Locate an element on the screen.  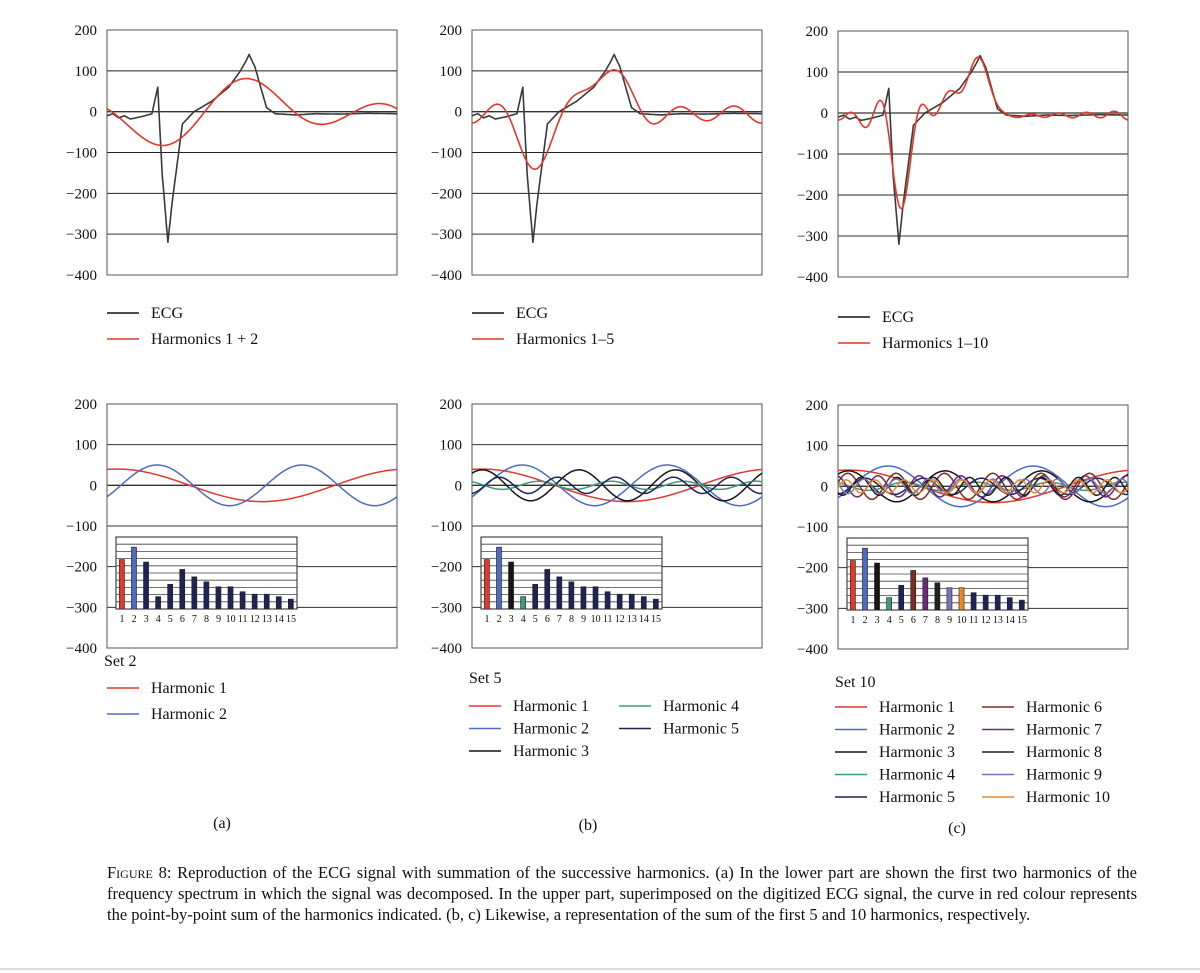
spectrum-category-label: 13 is located at coordinates (267, 619).